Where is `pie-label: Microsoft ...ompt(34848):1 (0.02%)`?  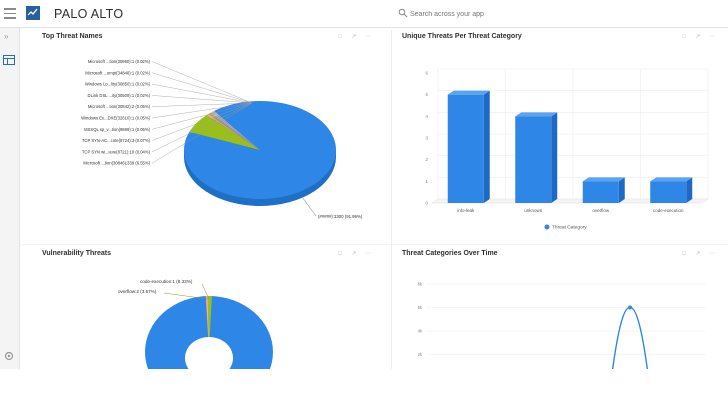
pie-label: Microsoft ...ompt(34848):1 (0.02%) is located at coordinates (117, 72).